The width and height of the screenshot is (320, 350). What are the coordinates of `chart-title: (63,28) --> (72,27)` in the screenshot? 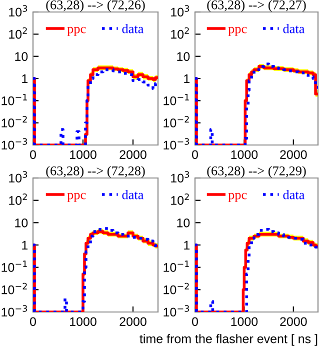 It's located at (256, 6).